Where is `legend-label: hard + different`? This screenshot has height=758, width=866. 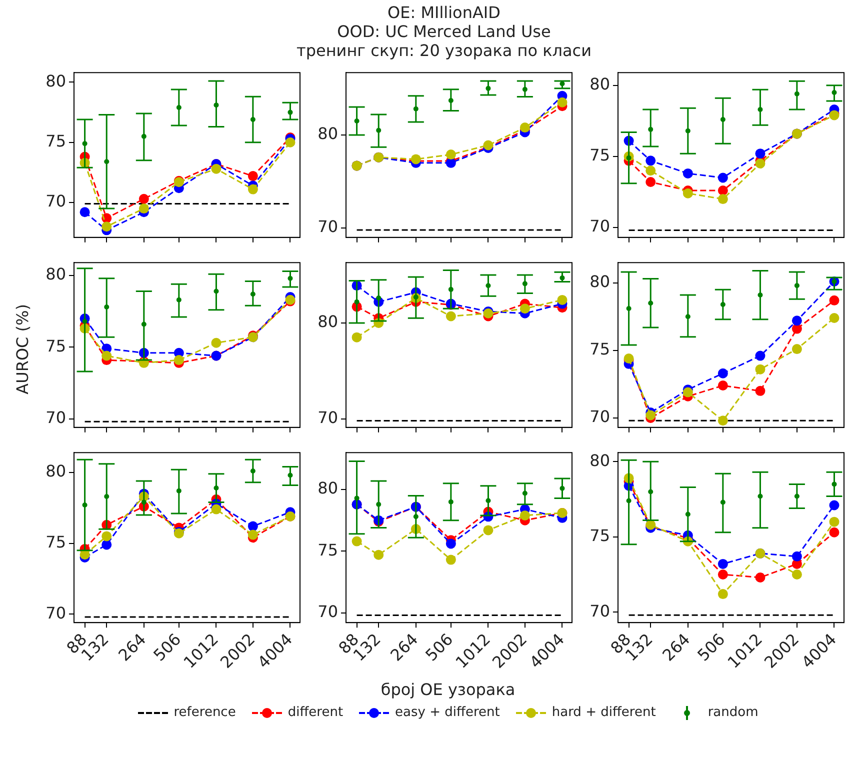 legend-label: hard + different is located at coordinates (604, 712).